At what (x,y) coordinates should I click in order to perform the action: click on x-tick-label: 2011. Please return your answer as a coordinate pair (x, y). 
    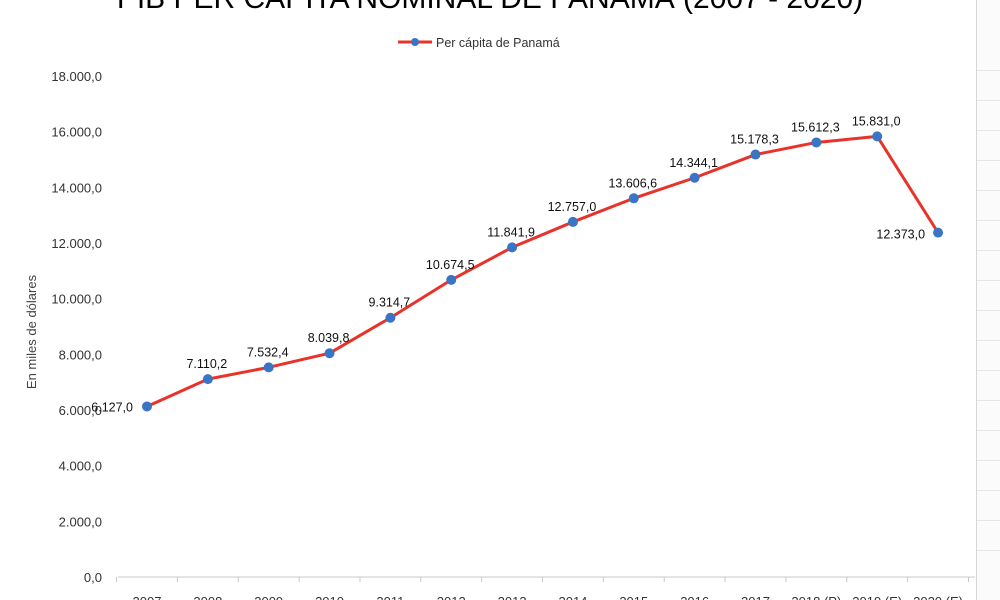
    Looking at the image, I should click on (390, 597).